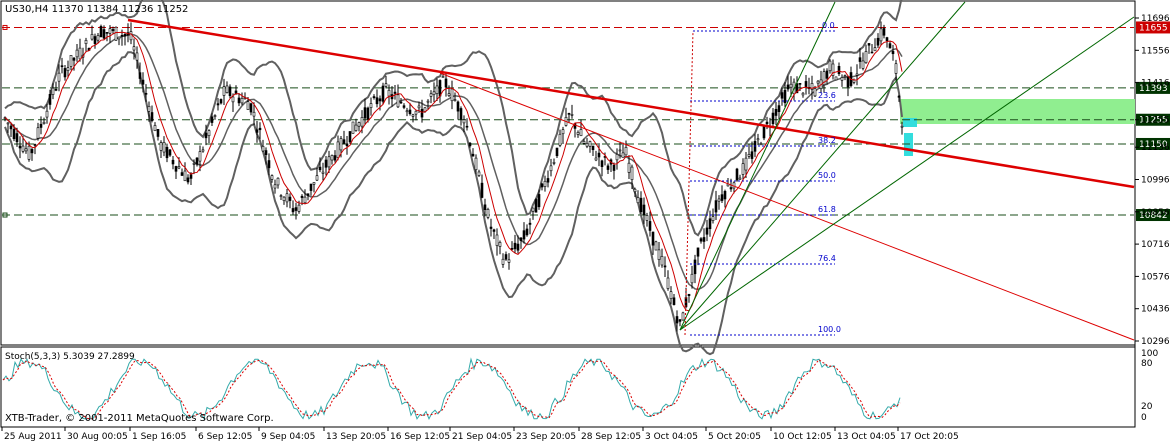 The image size is (1173, 447). Describe the element at coordinates (1153, 27) in the screenshot. I see `level-label-bg` at that location.